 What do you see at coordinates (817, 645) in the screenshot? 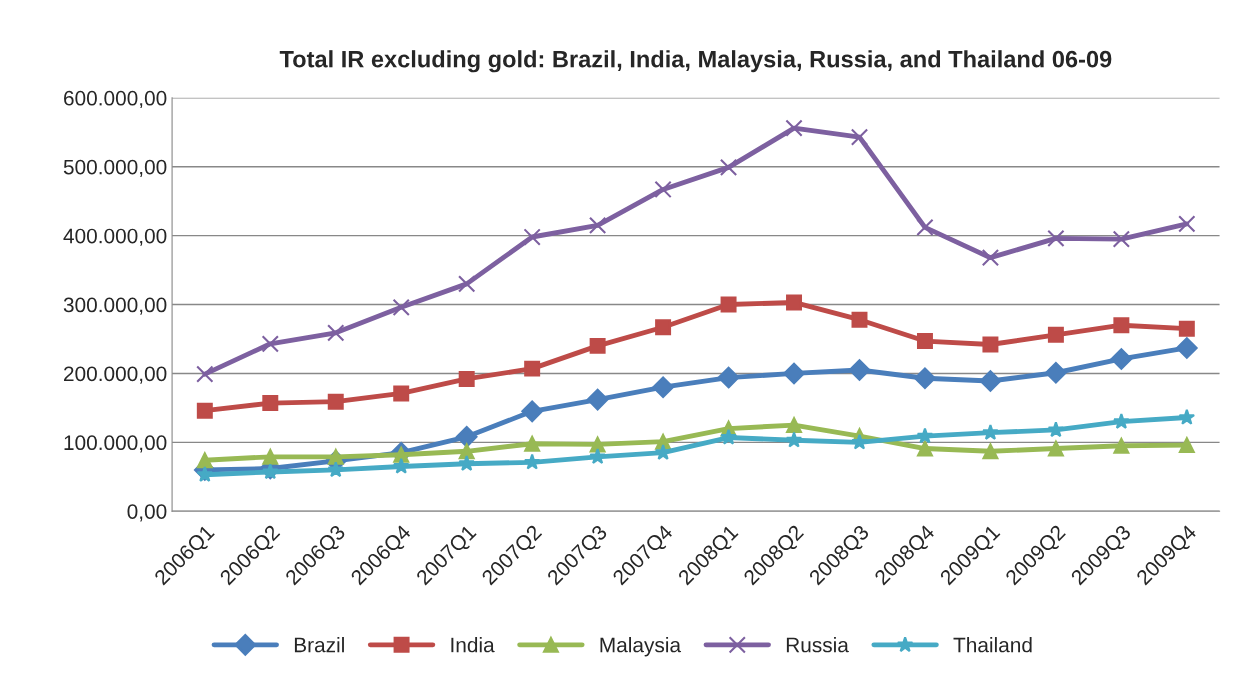
I see `legend-label: Russia` at bounding box center [817, 645].